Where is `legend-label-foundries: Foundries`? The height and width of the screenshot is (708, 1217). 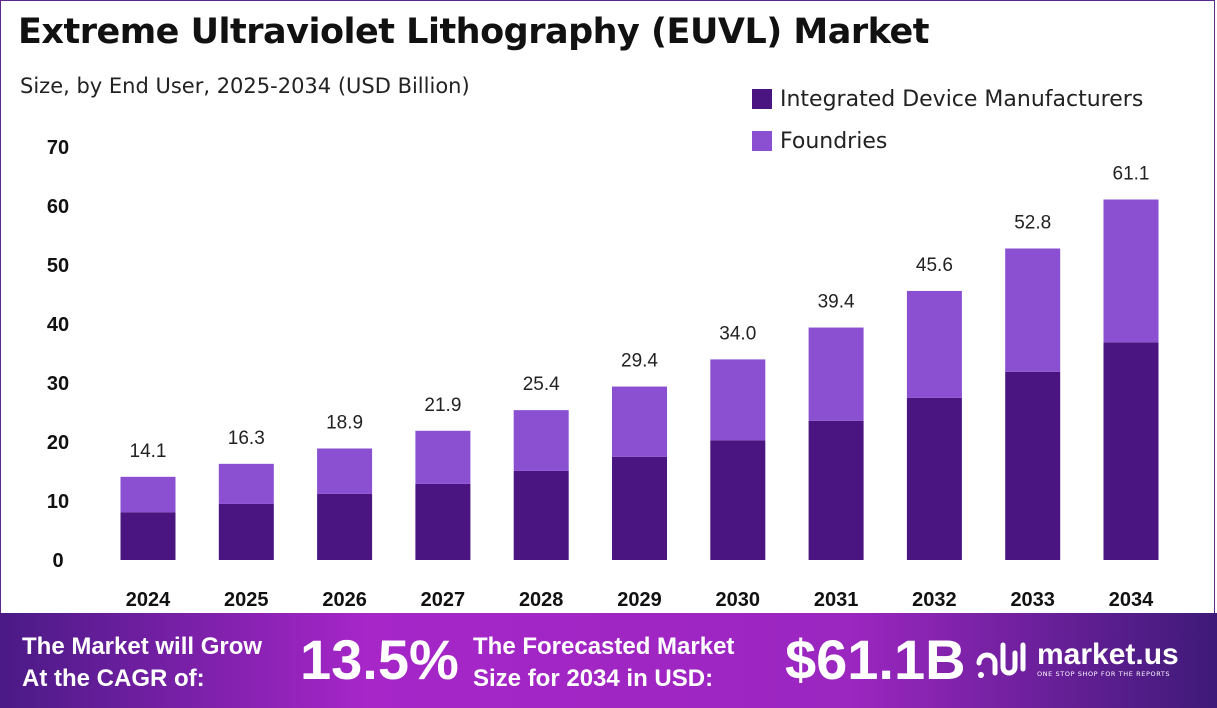
legend-label-foundries: Foundries is located at coordinates (834, 141).